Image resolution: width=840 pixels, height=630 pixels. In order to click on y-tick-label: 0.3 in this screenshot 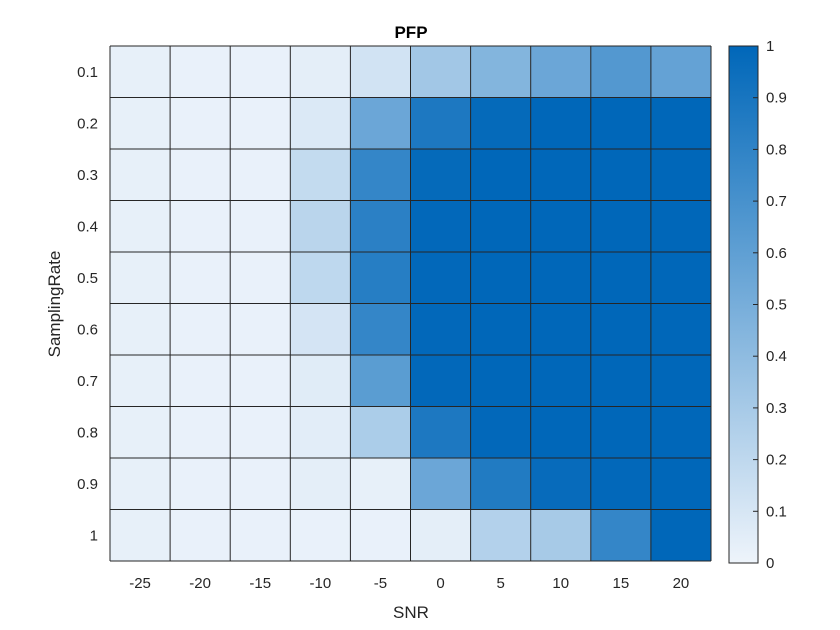, I will do `click(87, 175)`.